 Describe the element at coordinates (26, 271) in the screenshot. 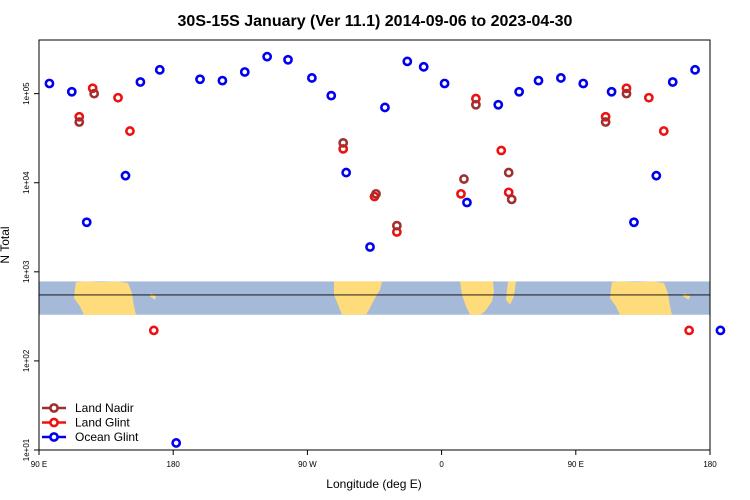

I see `y-tick-label: 1e+03` at that location.